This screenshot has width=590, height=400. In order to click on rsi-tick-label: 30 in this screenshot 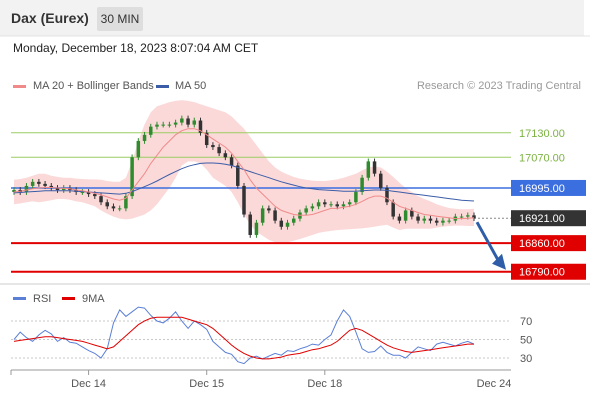, I will do `click(526, 359)`.